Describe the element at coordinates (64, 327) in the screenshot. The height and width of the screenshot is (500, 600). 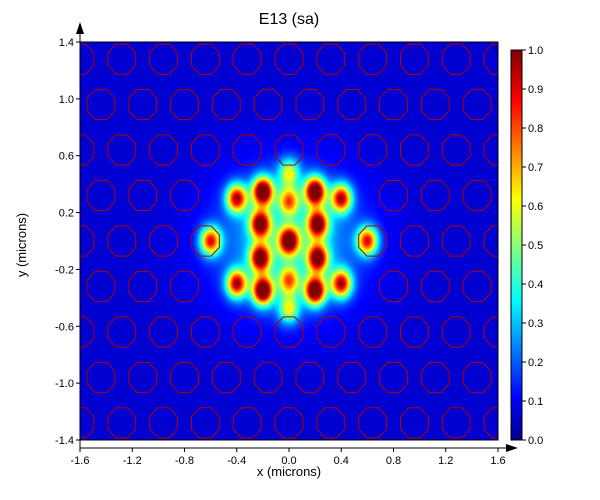
I see `y-tick-label: -0.6` at that location.